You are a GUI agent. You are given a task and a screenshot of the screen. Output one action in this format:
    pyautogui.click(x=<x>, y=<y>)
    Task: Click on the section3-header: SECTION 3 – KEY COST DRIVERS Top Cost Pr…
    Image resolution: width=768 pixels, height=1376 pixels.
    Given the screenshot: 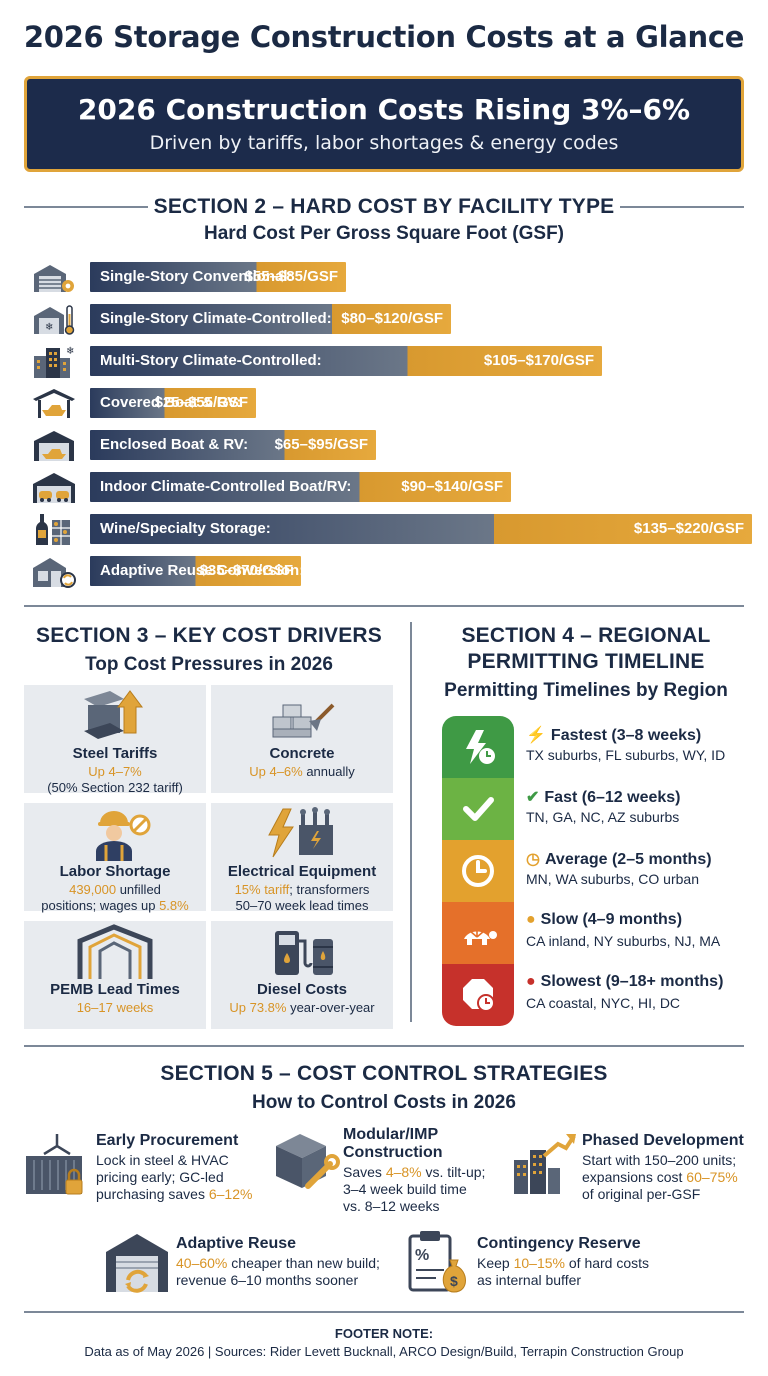 What is the action you would take?
    pyautogui.click(x=209, y=650)
    